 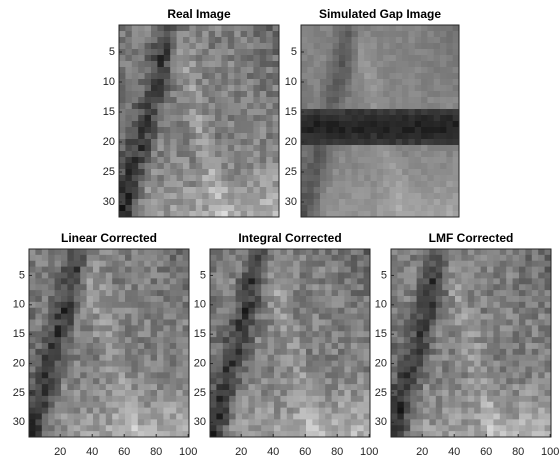 What do you see at coordinates (200, 363) in the screenshot?
I see `y-tick-label: 20` at bounding box center [200, 363].